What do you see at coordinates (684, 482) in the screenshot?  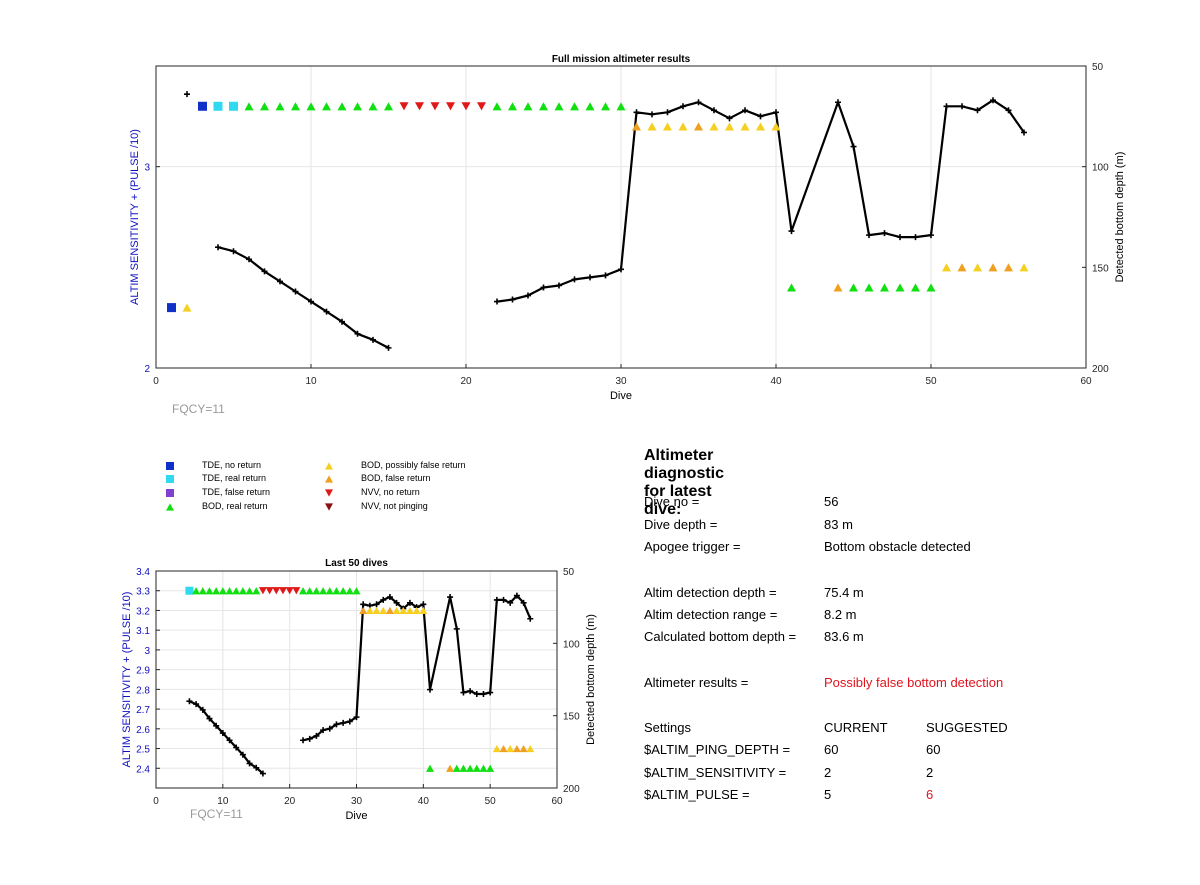 I see `diagnostic-title: Altimeter diagnostic for latest dive:` at bounding box center [684, 482].